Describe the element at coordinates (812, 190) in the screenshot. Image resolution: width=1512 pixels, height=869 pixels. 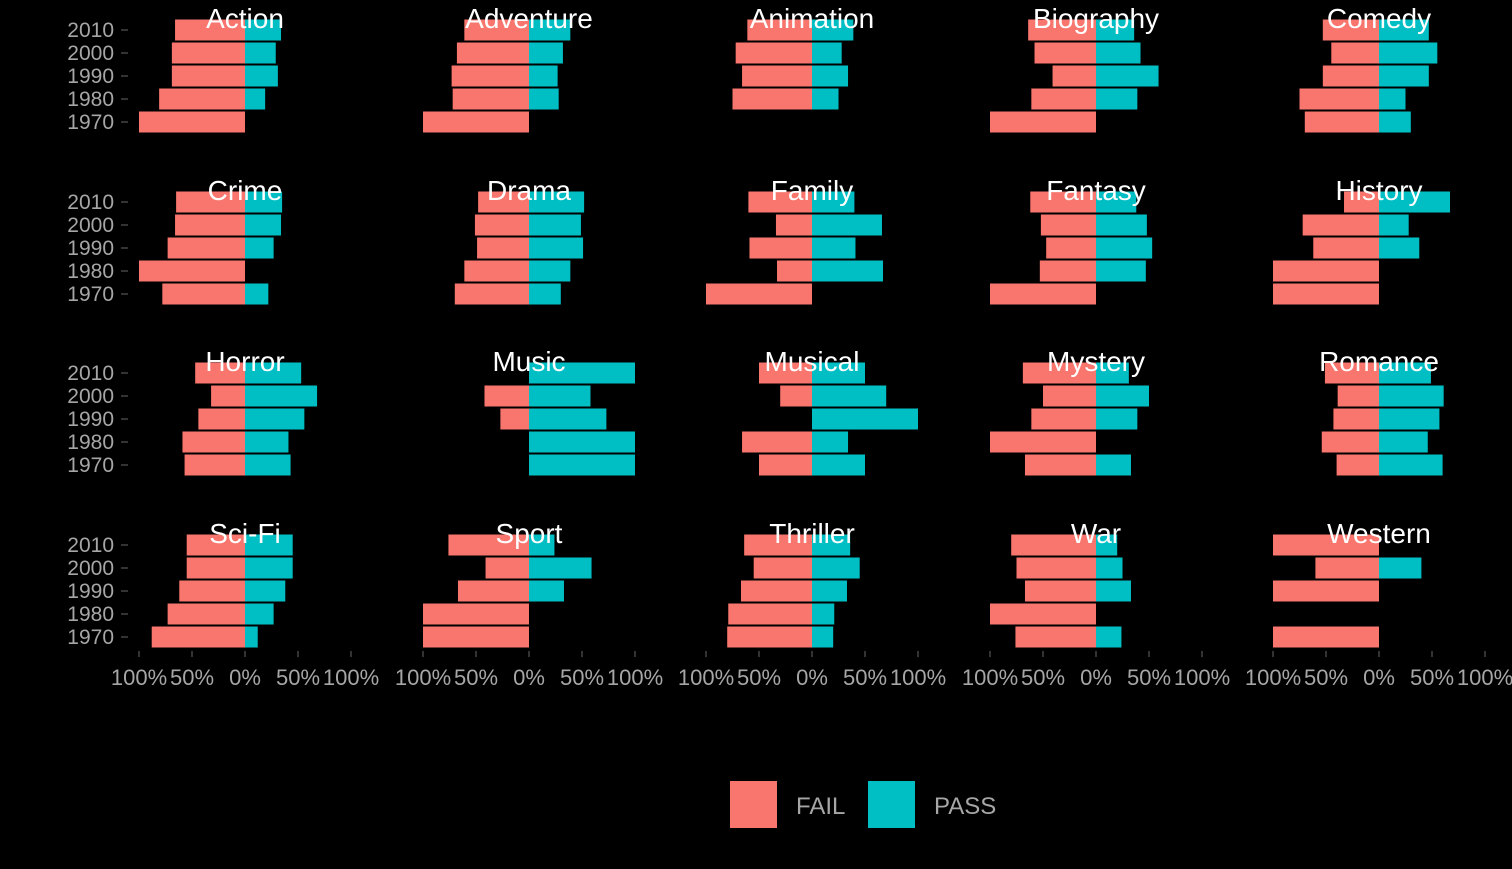
I see `facet-title: Family` at that location.